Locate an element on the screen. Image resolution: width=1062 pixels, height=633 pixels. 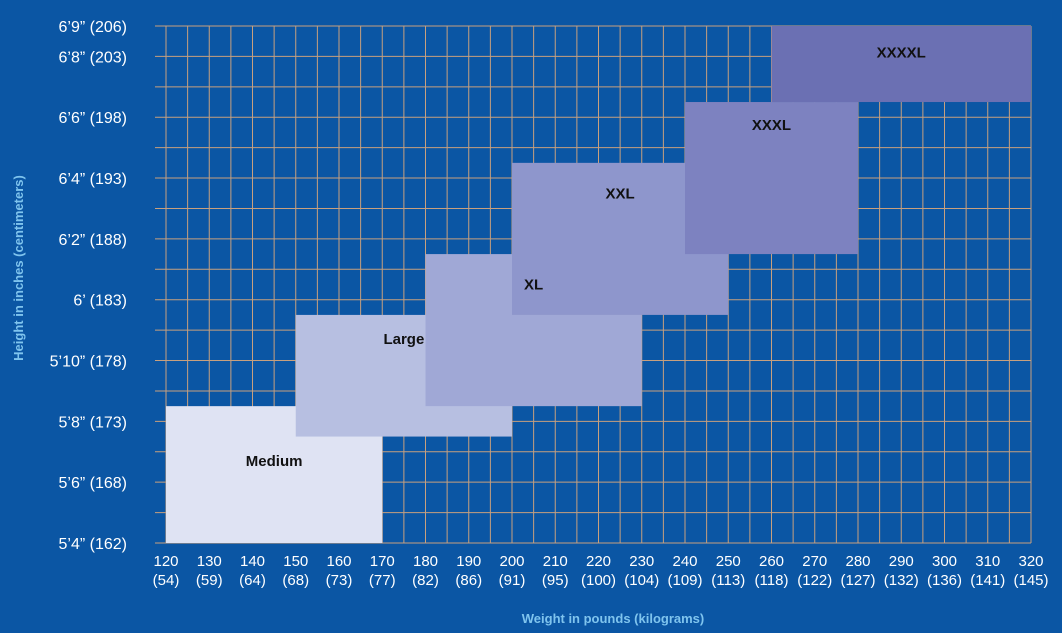
x-tick-label: 160 is located at coordinates (338, 561).